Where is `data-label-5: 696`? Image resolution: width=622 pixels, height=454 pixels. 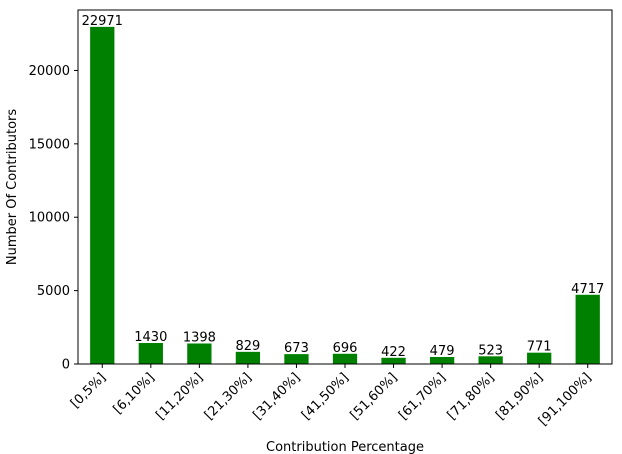
data-label-5: 696 is located at coordinates (345, 348).